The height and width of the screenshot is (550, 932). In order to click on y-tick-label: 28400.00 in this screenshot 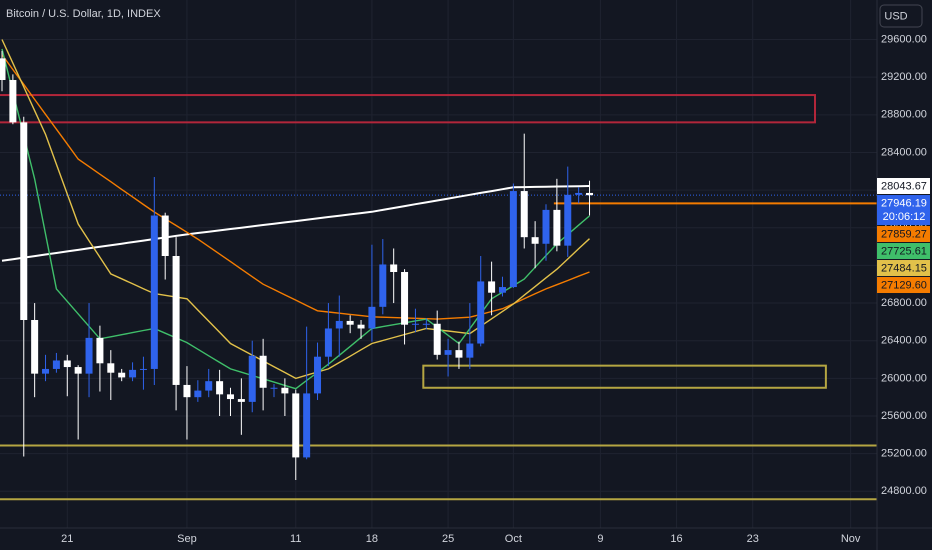, I will do `click(904, 152)`.